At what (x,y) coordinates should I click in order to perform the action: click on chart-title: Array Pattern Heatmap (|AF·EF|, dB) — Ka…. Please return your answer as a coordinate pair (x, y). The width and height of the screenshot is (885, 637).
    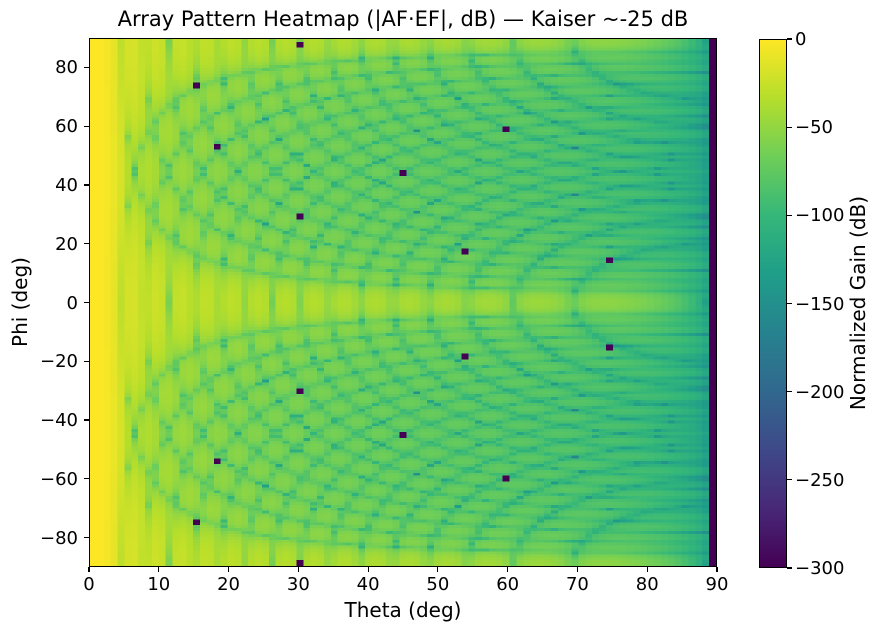
    Looking at the image, I should click on (403, 19).